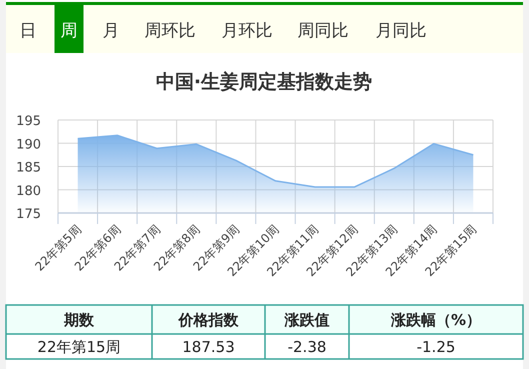 The height and width of the screenshot is (369, 529). What do you see at coordinates (28, 31) in the screenshot?
I see `category-label: 日` at bounding box center [28, 31].